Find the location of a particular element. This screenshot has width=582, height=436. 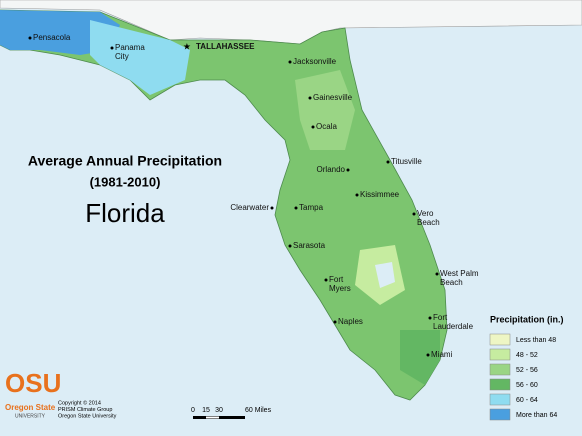

map-title: Average Annual Precipitation is located at coordinates (125, 161).